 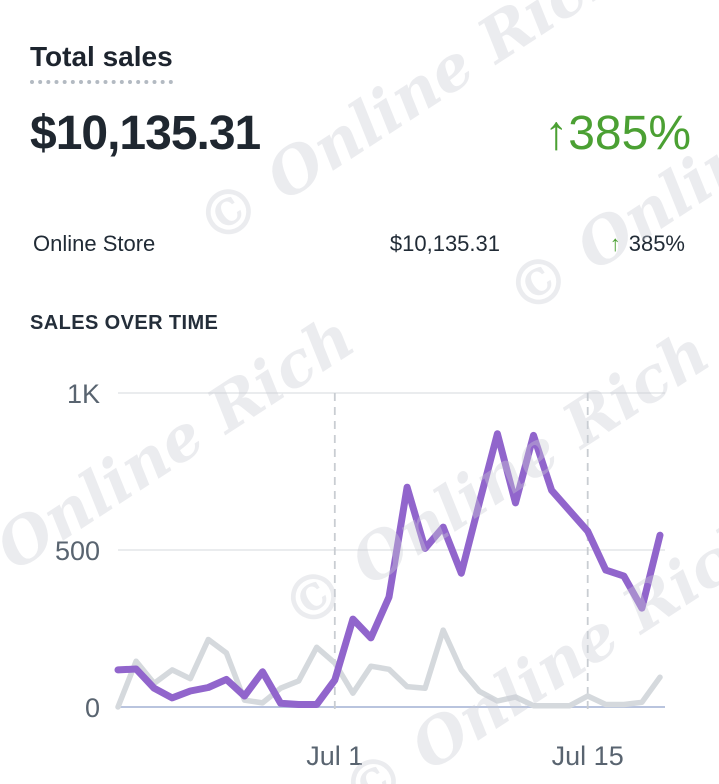 What do you see at coordinates (334, 756) in the screenshot?
I see `x-tick-jul1: Jul 1` at bounding box center [334, 756].